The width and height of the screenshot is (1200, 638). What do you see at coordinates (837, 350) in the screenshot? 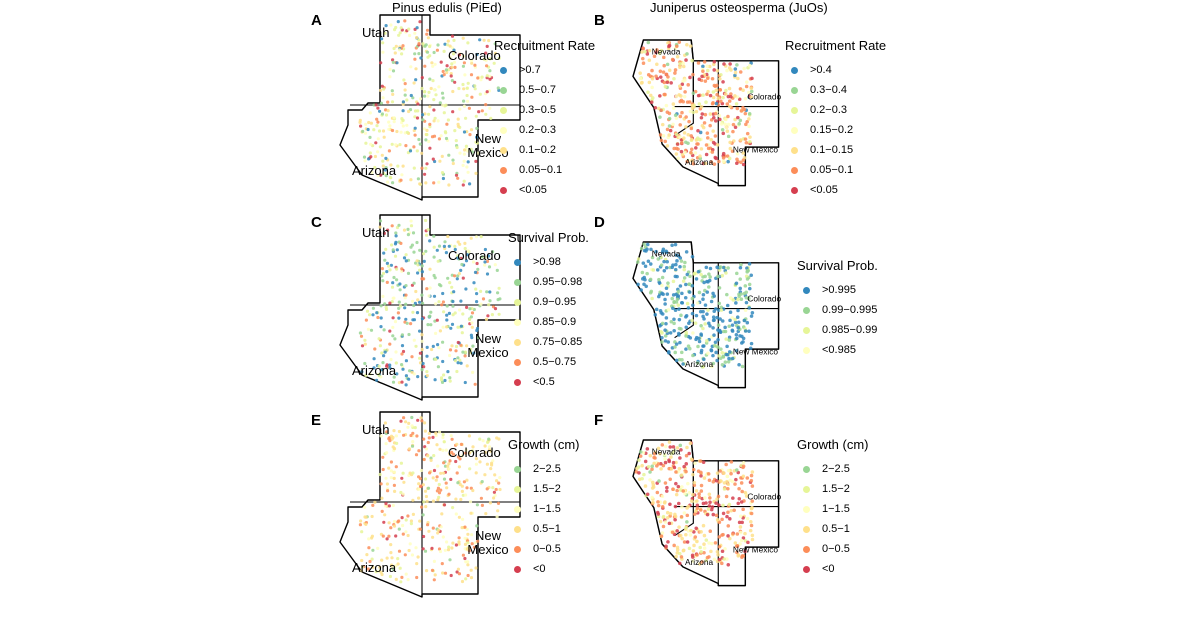
I see `legend-item: <0.985` at bounding box center [837, 350].